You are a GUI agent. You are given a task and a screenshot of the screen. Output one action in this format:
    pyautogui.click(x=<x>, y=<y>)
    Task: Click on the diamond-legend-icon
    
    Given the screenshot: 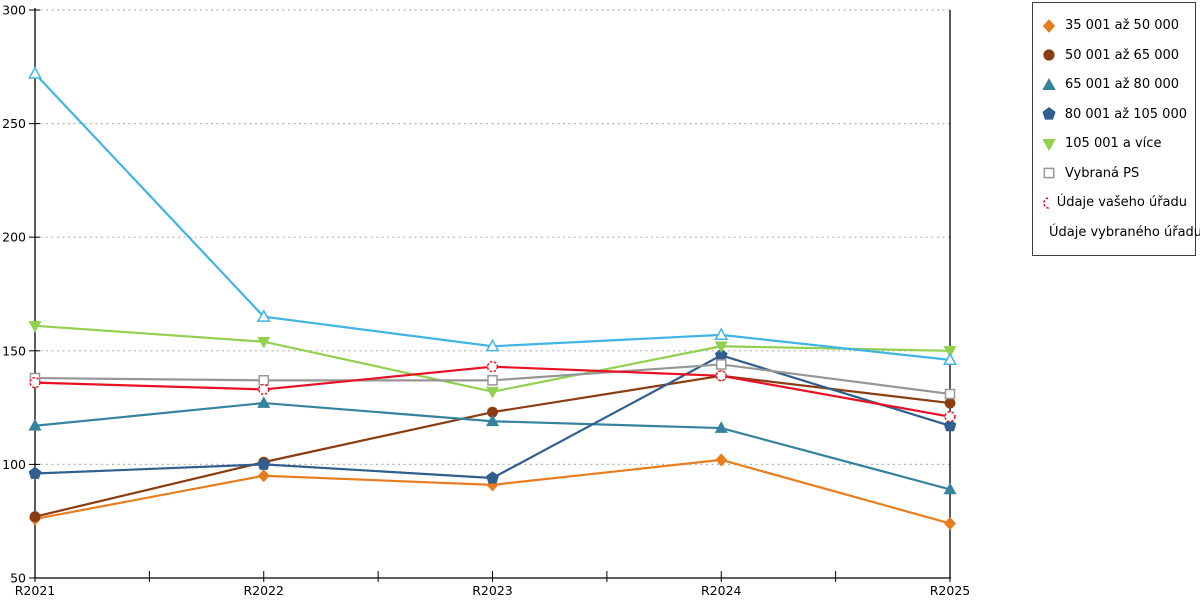 What is the action you would take?
    pyautogui.click(x=1049, y=26)
    